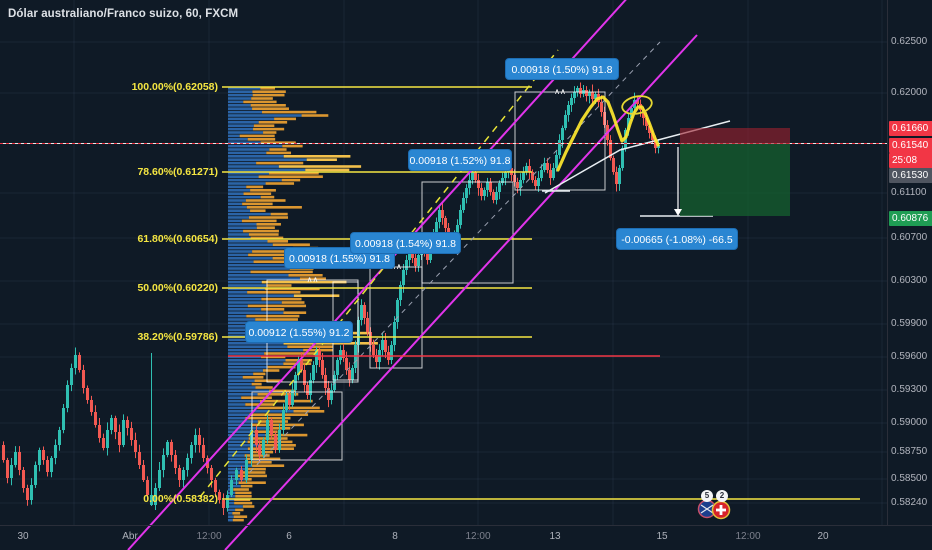  What do you see at coordinates (909, 478) in the screenshot?
I see `price-axis-tick: 0.58500` at bounding box center [909, 478].